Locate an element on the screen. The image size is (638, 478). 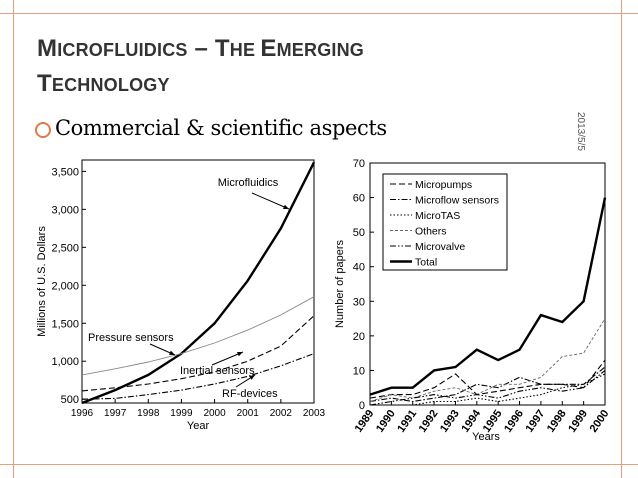
chart2-y-axis-label: Number of papers is located at coordinates (340, 283).